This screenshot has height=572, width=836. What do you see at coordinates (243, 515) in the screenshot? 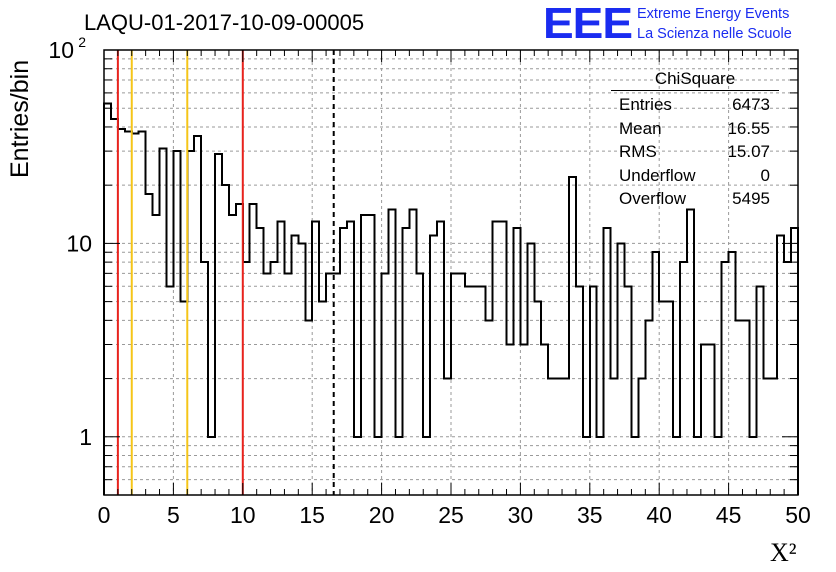
I see `x-tick-label: 10` at bounding box center [243, 515].